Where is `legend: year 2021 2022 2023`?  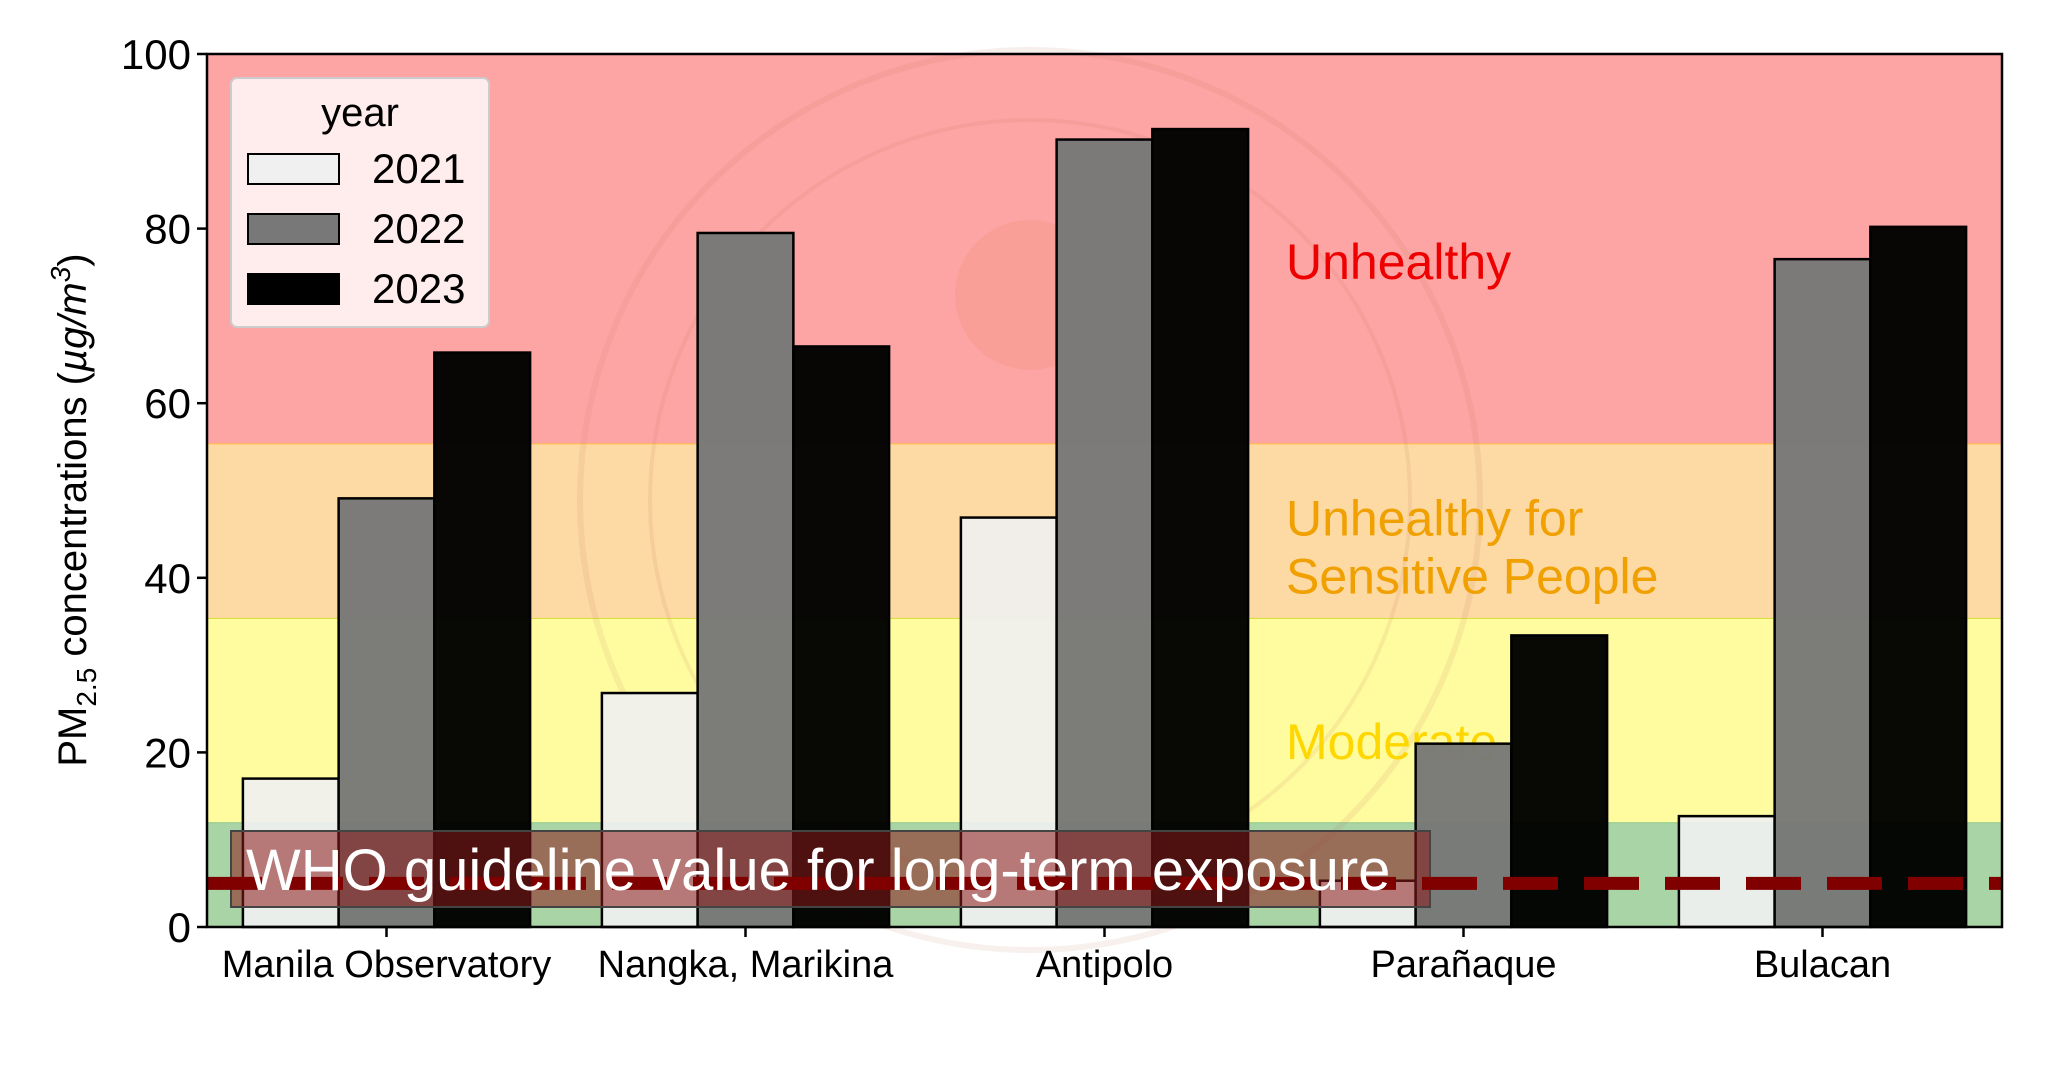
legend: year 2021 2022 2023 is located at coordinates (360, 202).